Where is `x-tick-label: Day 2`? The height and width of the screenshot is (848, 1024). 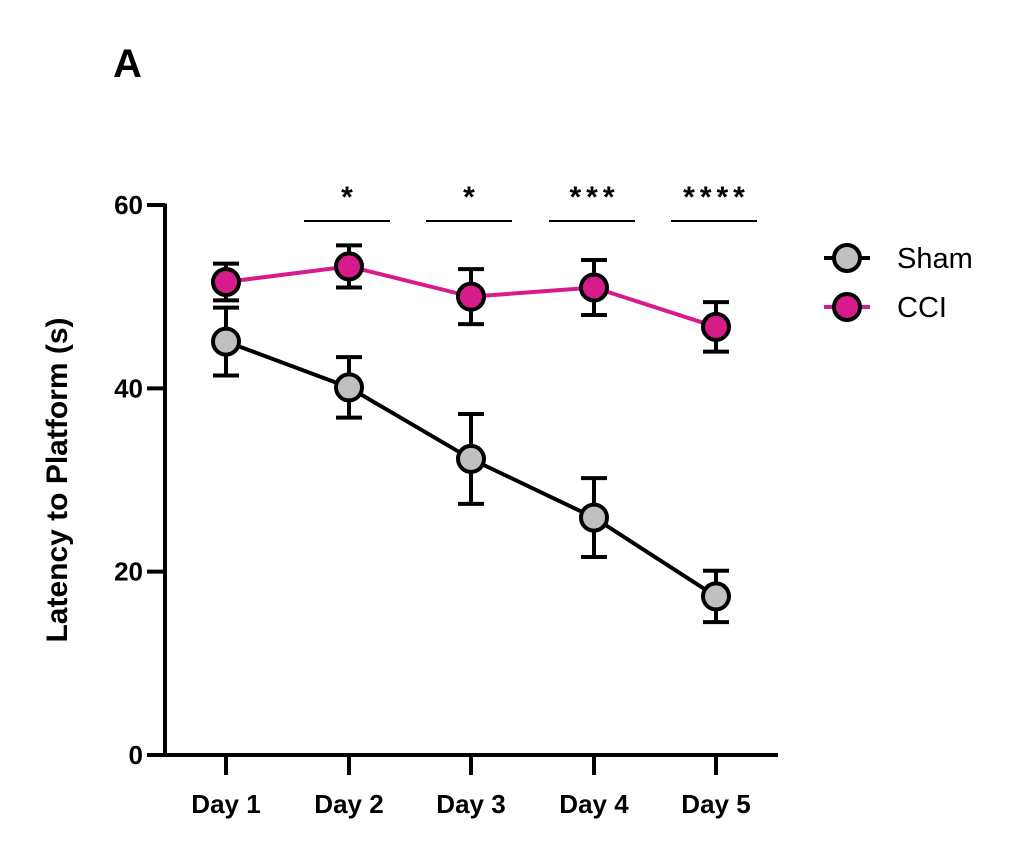 x-tick-label: Day 2 is located at coordinates (348, 804).